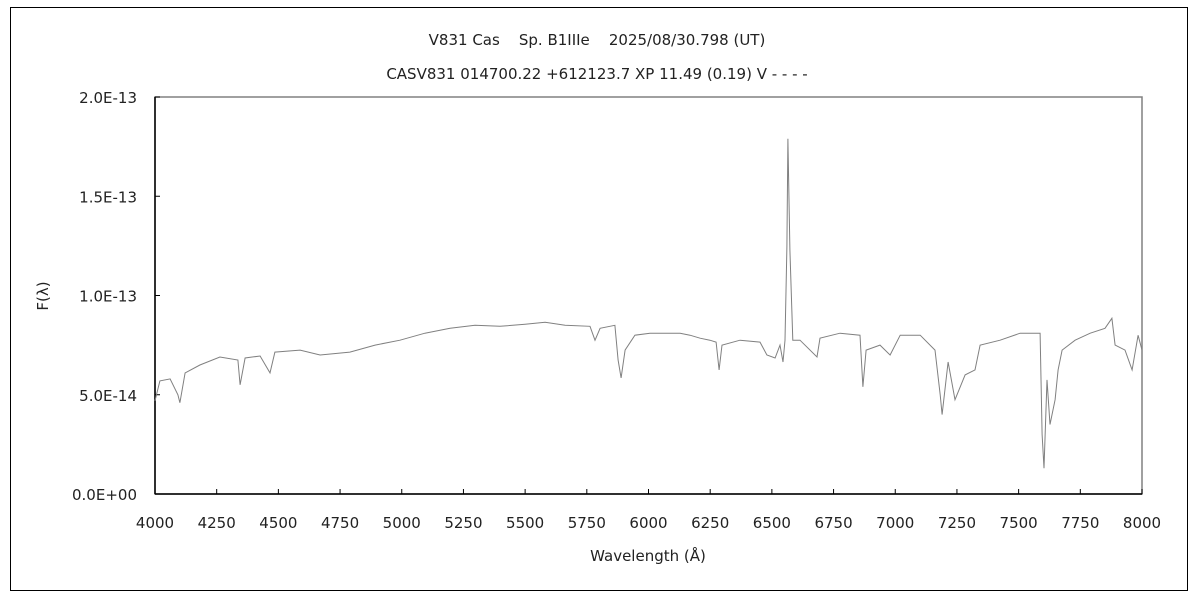 This screenshot has height=600, width=1200. What do you see at coordinates (108, 98) in the screenshot?
I see `y-tick-label: 2.0E-13` at bounding box center [108, 98].